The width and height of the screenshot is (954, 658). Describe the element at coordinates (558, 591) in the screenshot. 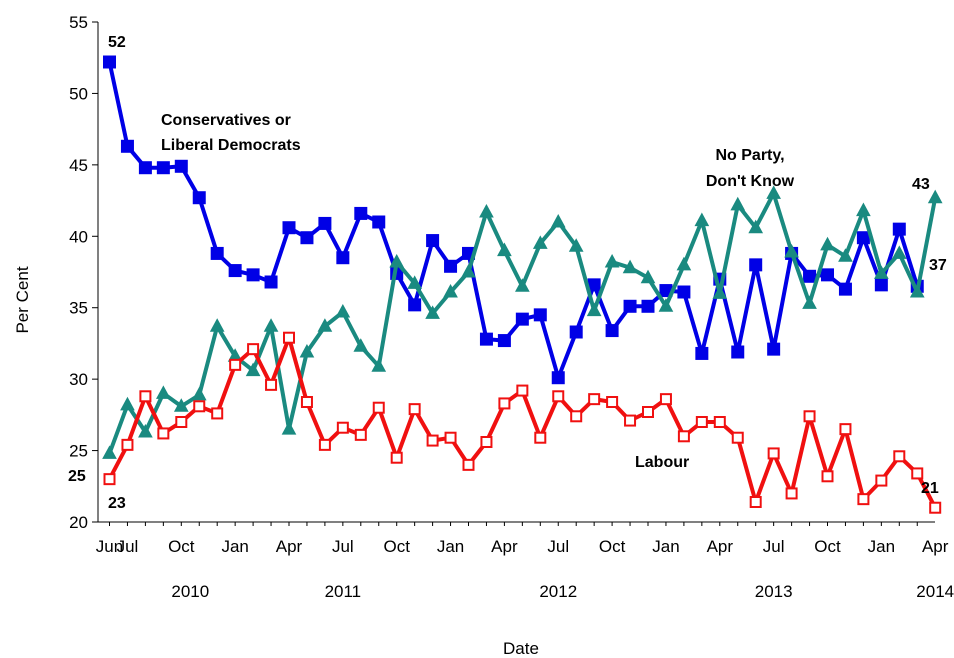

I see `x-year-label: 2012` at that location.